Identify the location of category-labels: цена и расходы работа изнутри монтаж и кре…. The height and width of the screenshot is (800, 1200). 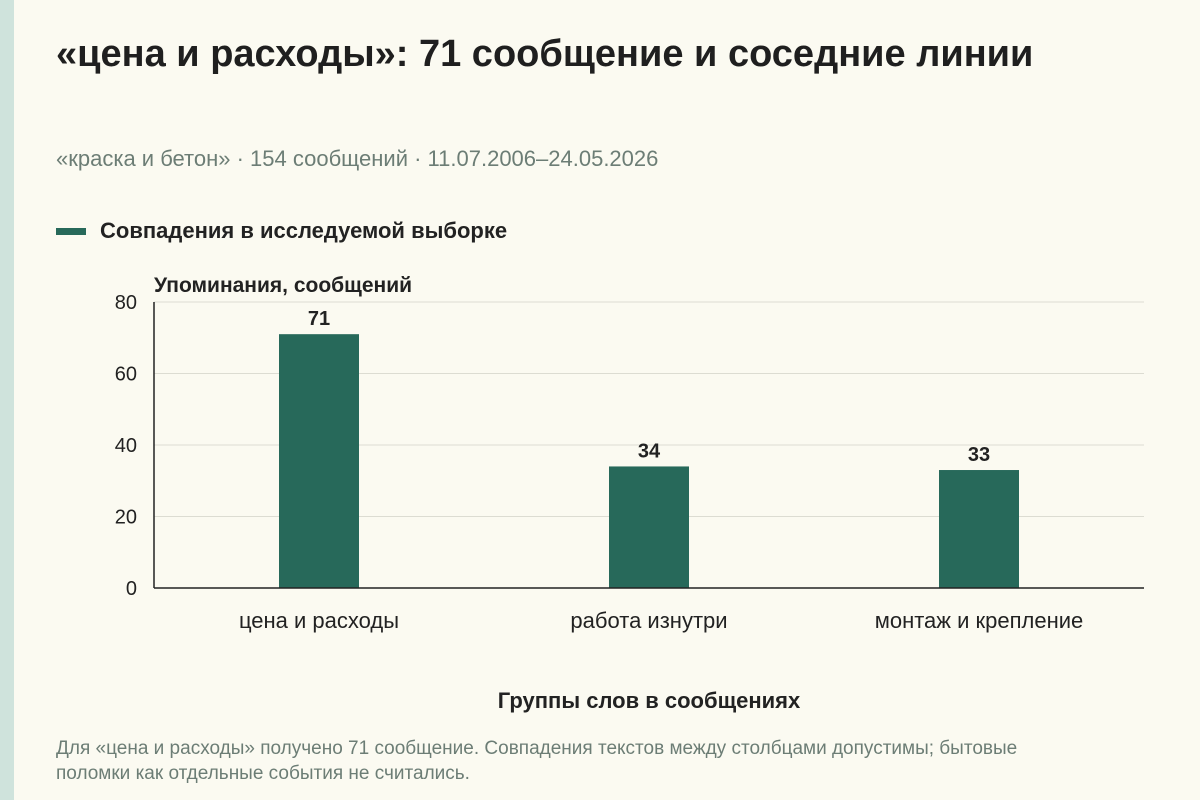
(661, 620).